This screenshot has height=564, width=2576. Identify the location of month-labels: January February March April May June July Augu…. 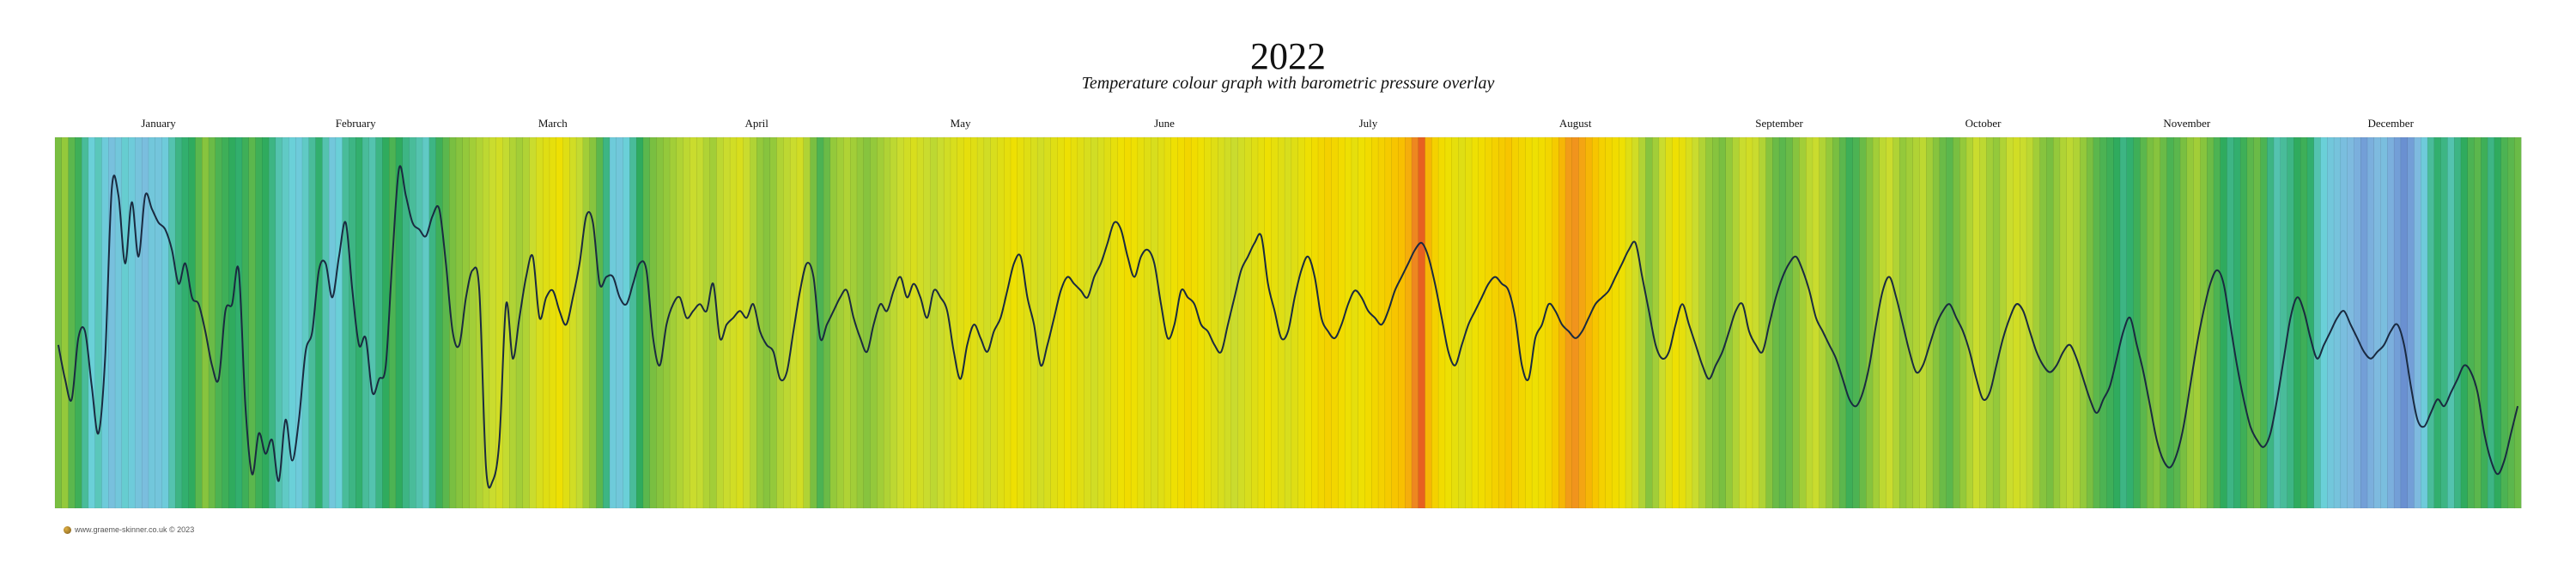
(1277, 123).